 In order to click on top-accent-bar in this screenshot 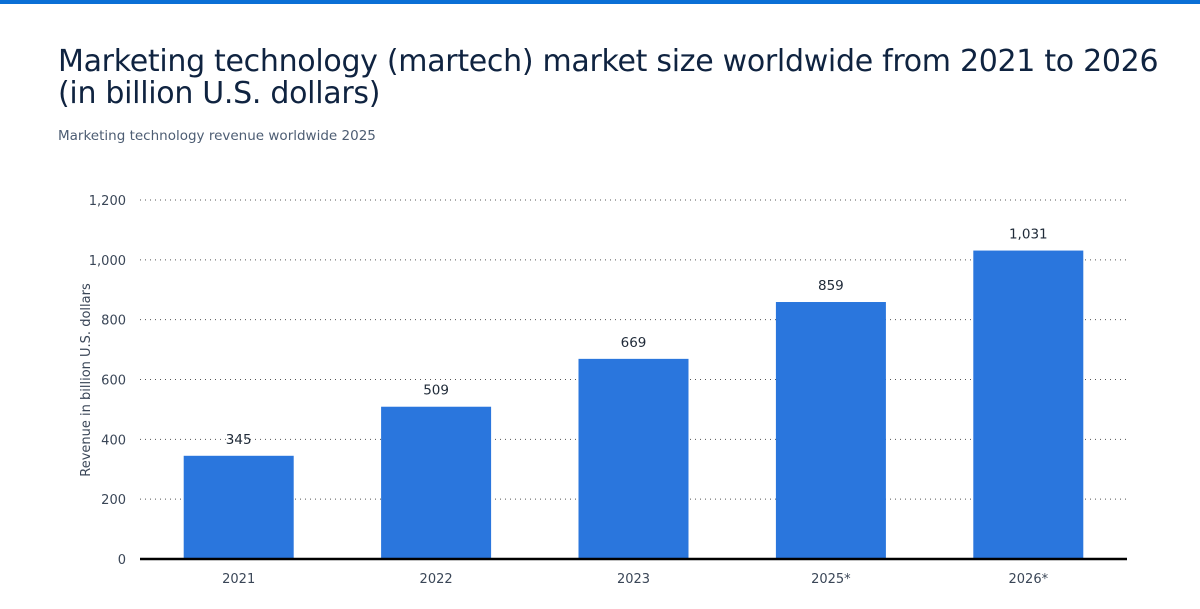, I will do `click(600, 2)`.